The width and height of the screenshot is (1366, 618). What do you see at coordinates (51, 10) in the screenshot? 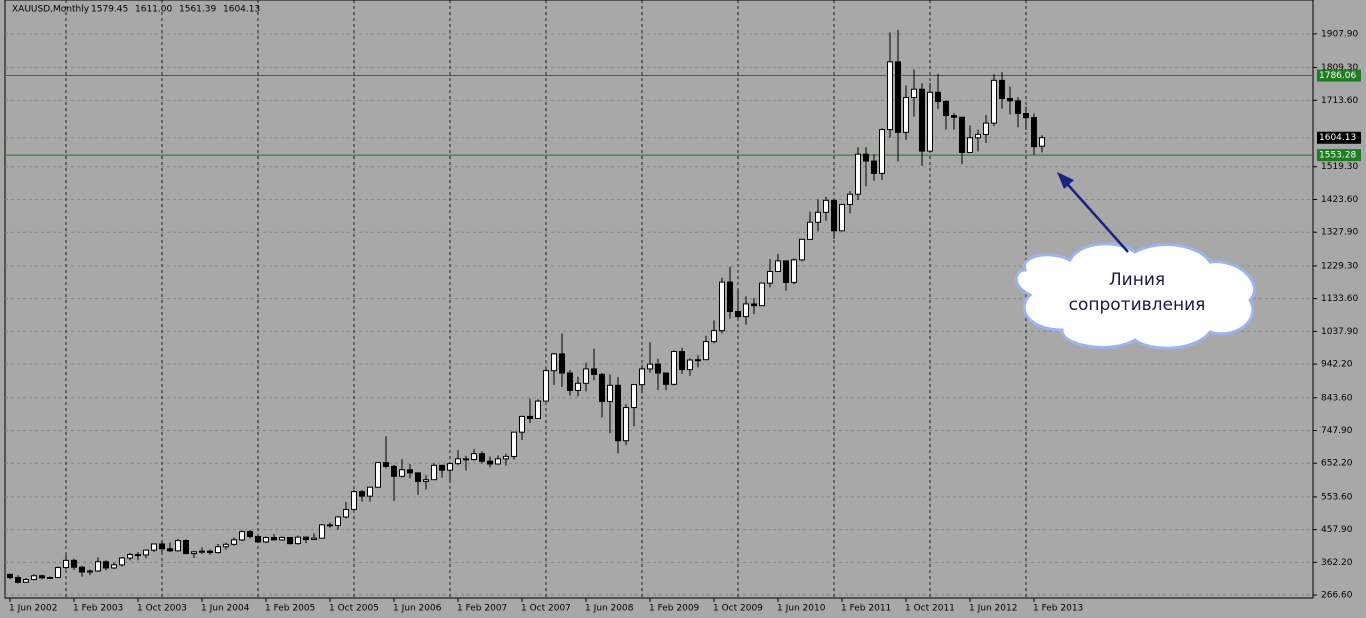
I see `chart-title: XAUUSD,Monthly` at bounding box center [51, 10].